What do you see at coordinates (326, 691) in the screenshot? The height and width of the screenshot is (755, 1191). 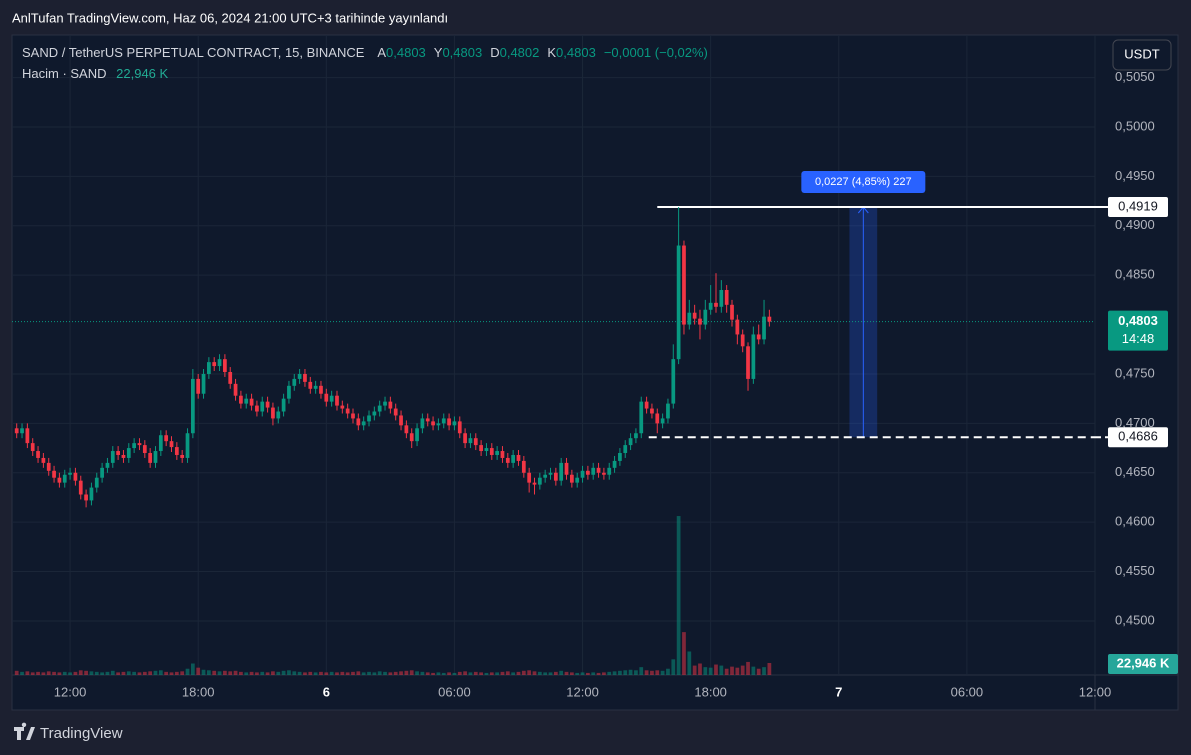 I see `x-tick-label: 6` at bounding box center [326, 691].